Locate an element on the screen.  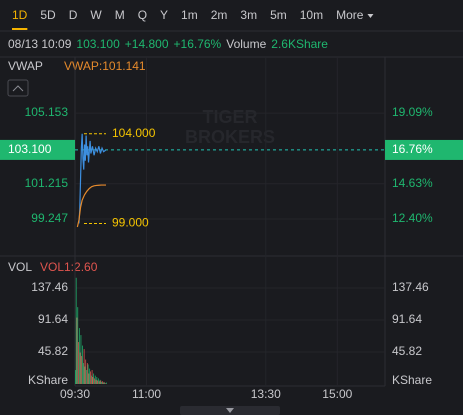
expand-icon is located at coordinates (230, 410).